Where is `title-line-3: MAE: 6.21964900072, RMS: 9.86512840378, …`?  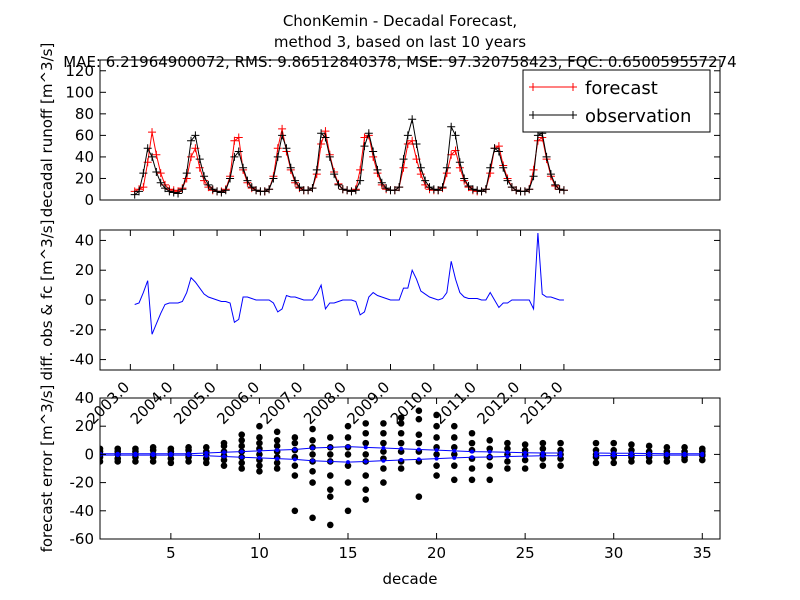 title-line-3: MAE: 6.21964900072, RMS: 9.86512840378, … is located at coordinates (399, 62).